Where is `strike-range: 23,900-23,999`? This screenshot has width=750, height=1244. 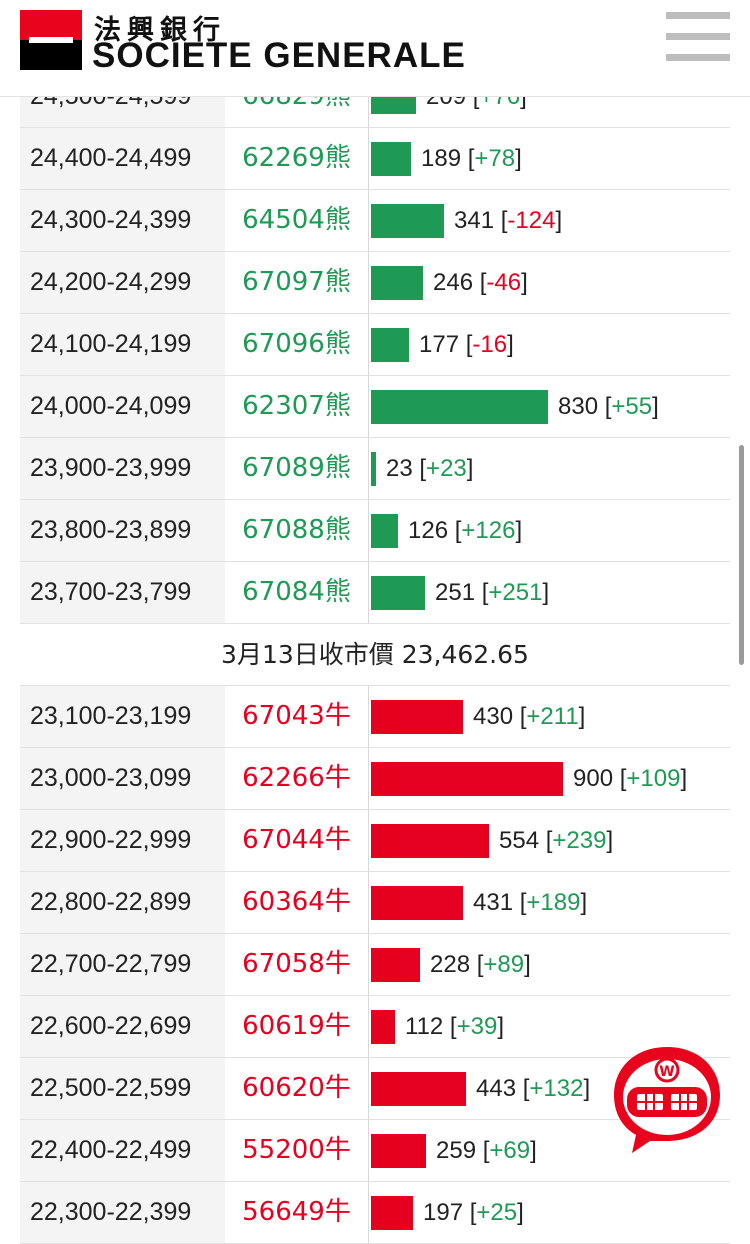 strike-range: 23,900-23,999 is located at coordinates (122, 468).